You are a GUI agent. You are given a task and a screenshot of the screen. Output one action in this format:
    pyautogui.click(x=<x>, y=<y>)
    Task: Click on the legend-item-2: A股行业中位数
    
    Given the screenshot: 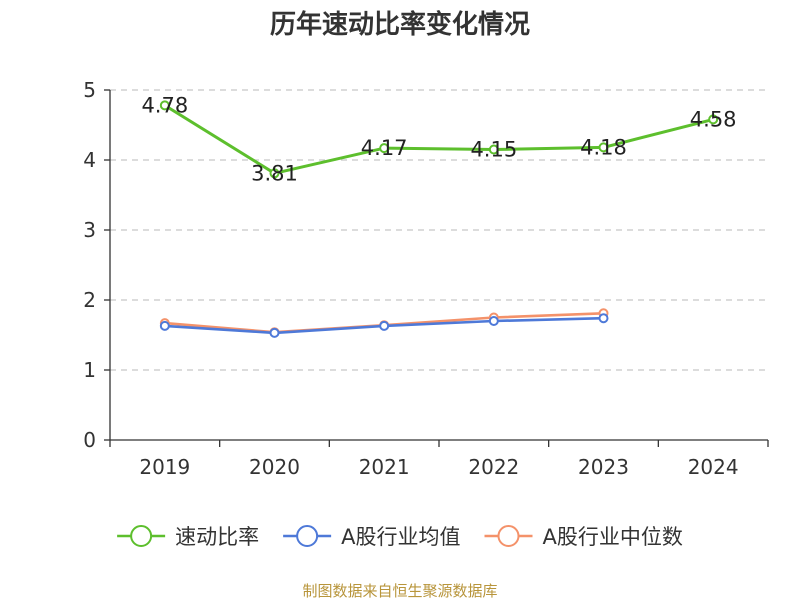 What is the action you would take?
    pyautogui.click(x=583, y=537)
    